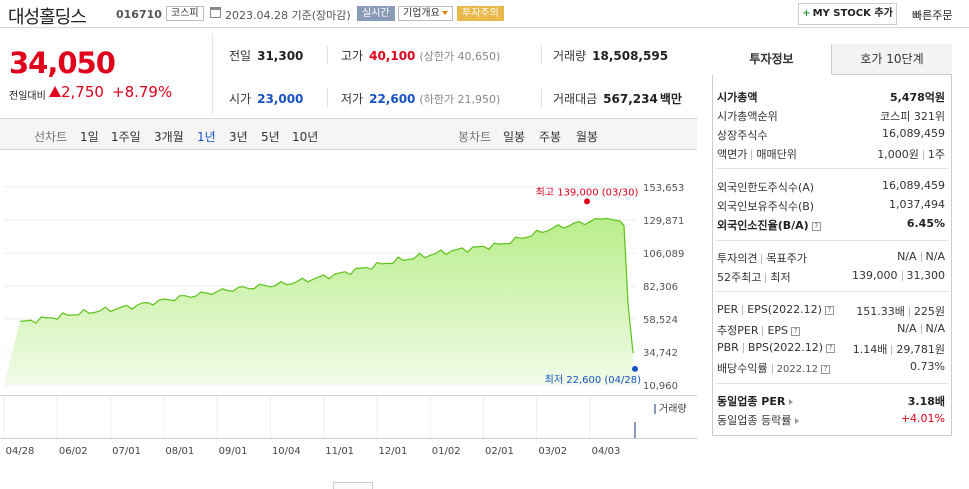  I want to click on stock-code: 016710, so click(139, 14).